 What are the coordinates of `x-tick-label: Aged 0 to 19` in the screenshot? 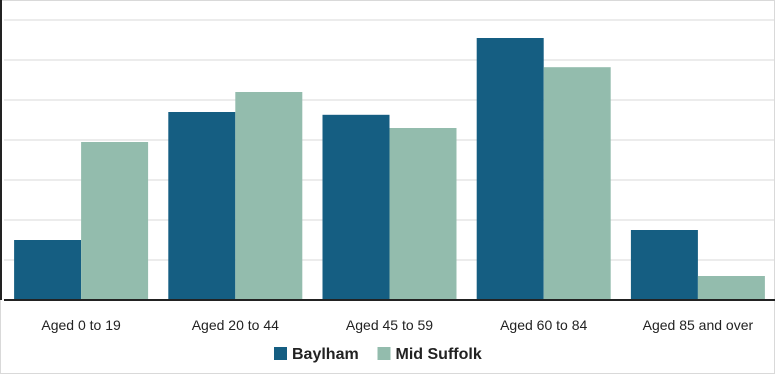 It's located at (81, 325).